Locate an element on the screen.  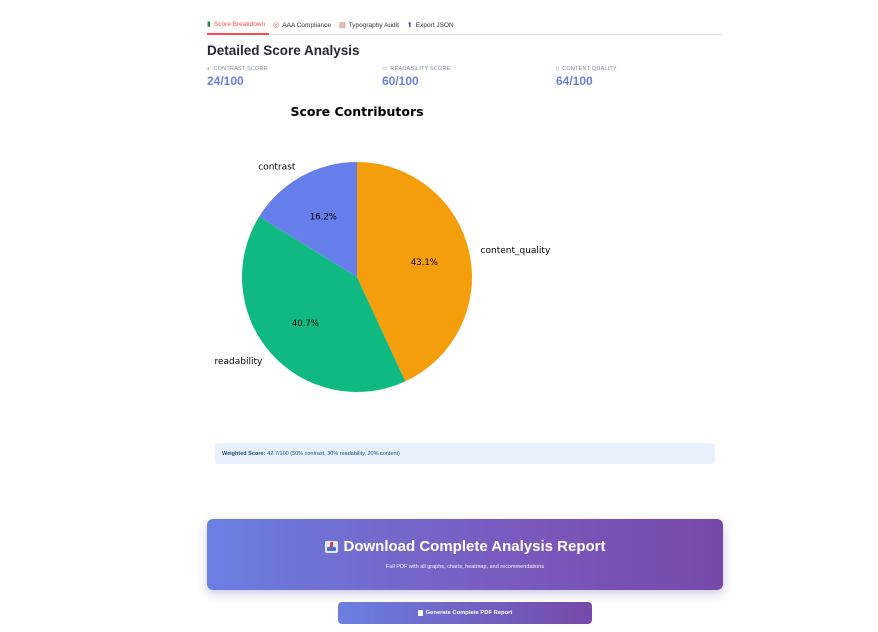
metric-label: READABILITY SCORE is located at coordinates (420, 69).